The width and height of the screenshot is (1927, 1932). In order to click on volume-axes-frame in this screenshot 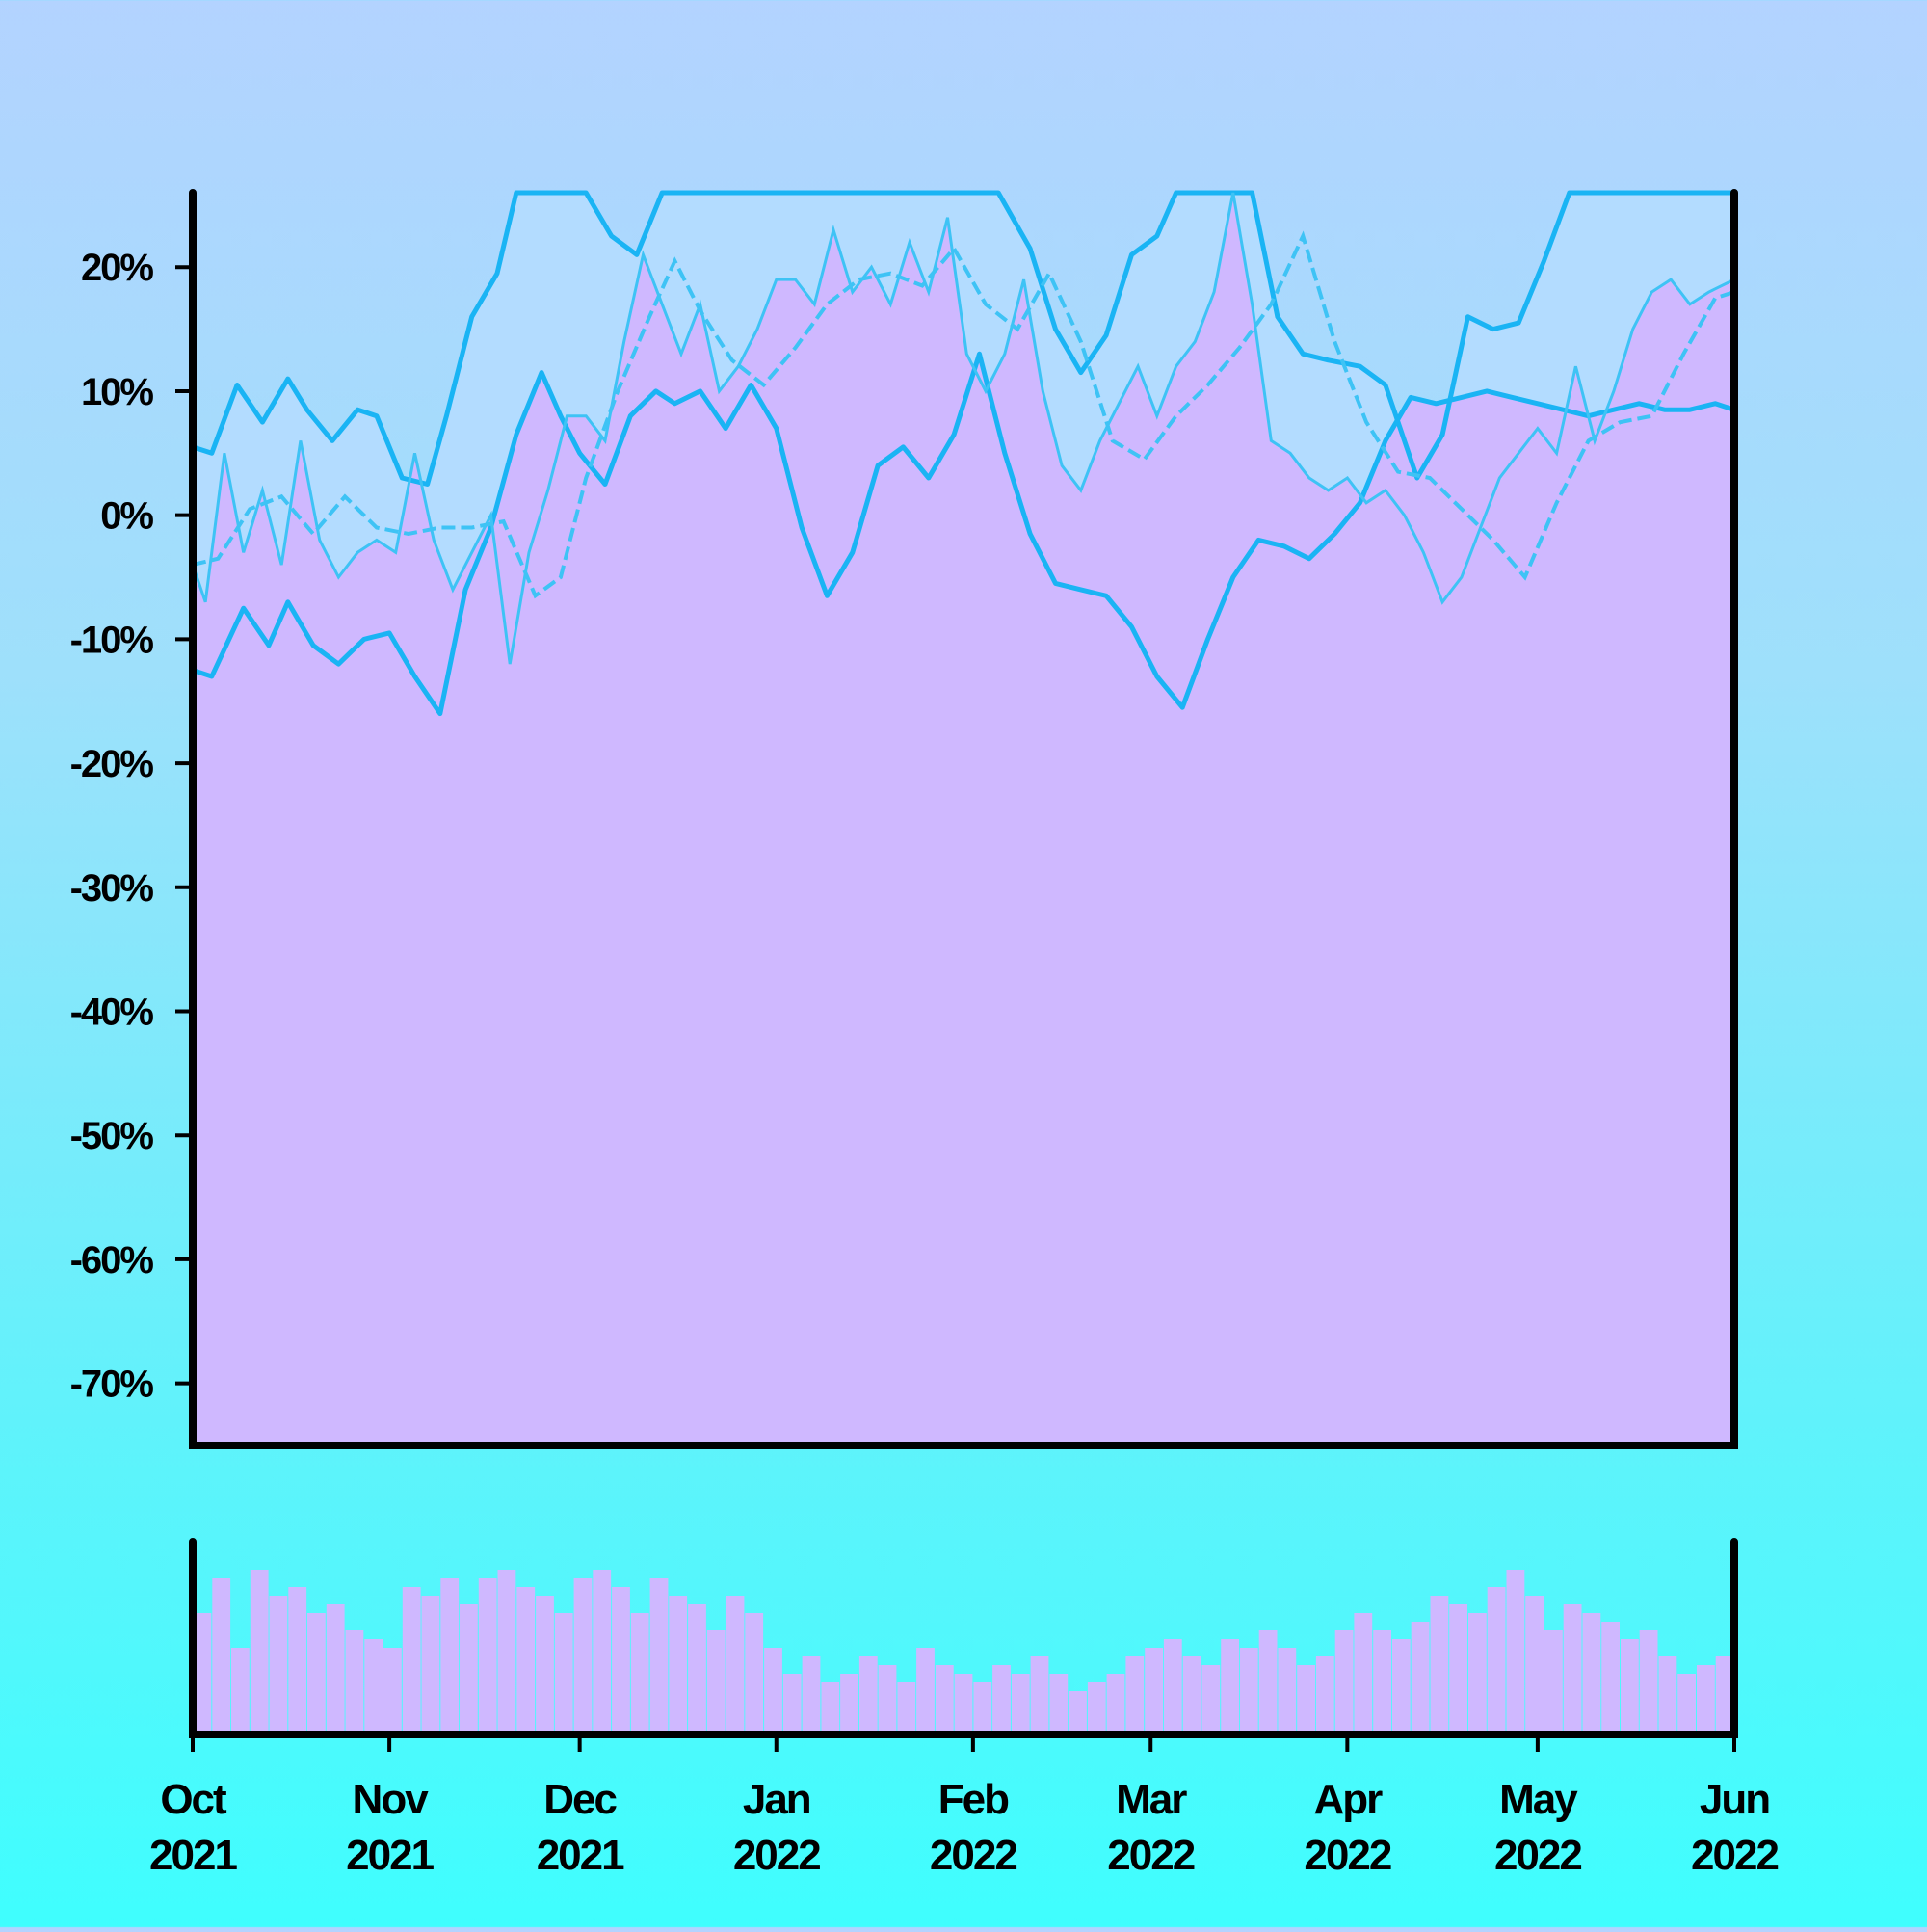, I will do `click(963, 1638)`.